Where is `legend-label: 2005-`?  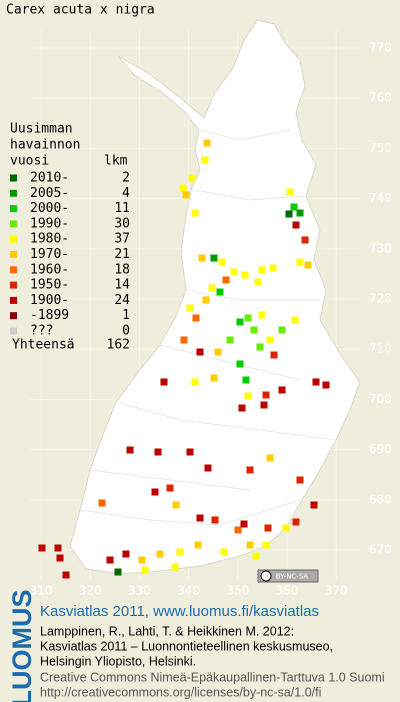 legend-label: 2005- is located at coordinates (49, 193).